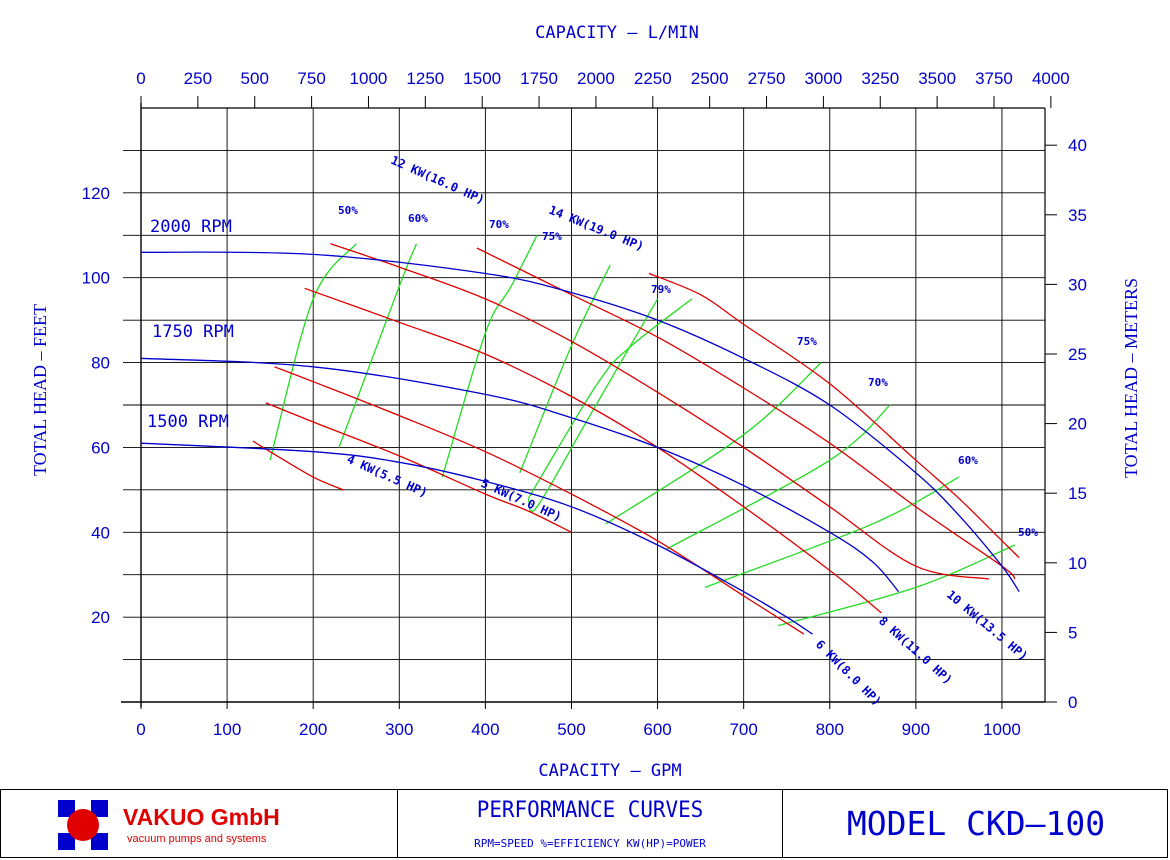 This screenshot has height=860, width=1170. I want to click on y-tick-label-meters: 40, so click(1077, 145).